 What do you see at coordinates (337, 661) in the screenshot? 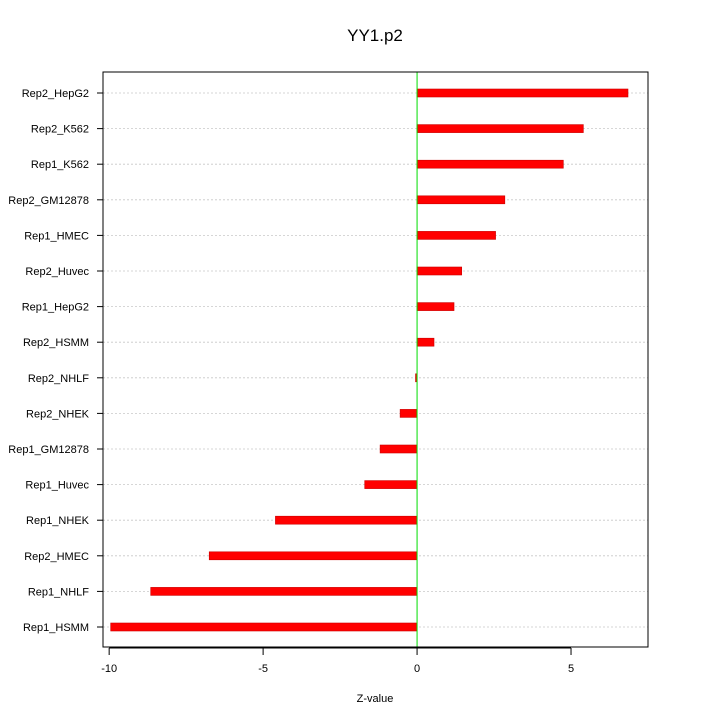
I see `x-axis: -10 -5 0 5` at bounding box center [337, 661].